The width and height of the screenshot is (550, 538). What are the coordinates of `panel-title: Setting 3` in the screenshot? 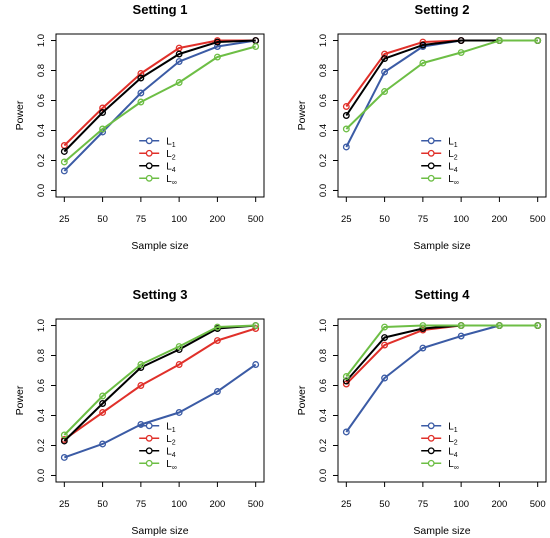 It's located at (160, 294).